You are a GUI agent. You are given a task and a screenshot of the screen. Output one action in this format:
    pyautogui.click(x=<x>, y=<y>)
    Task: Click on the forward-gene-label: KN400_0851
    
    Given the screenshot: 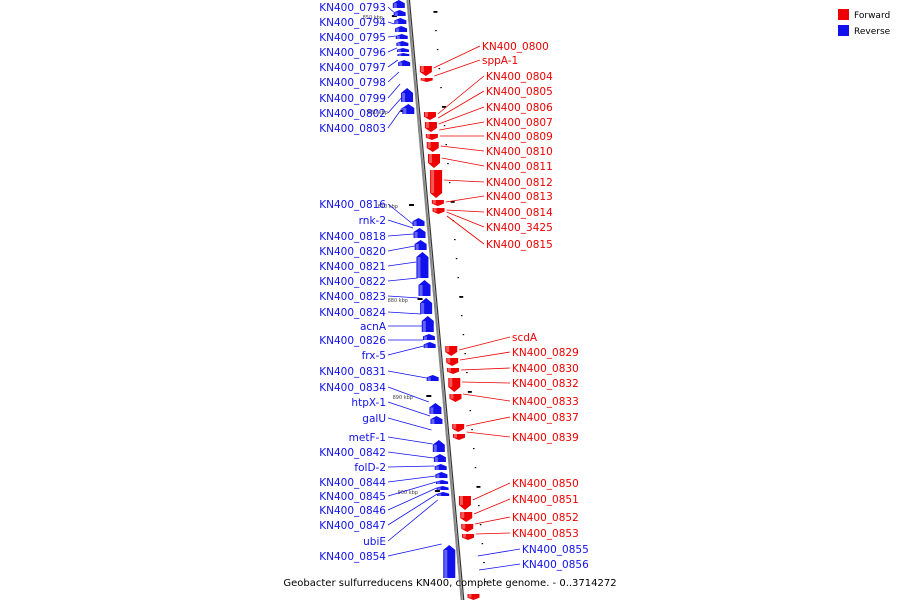 What is the action you would take?
    pyautogui.click(x=545, y=500)
    